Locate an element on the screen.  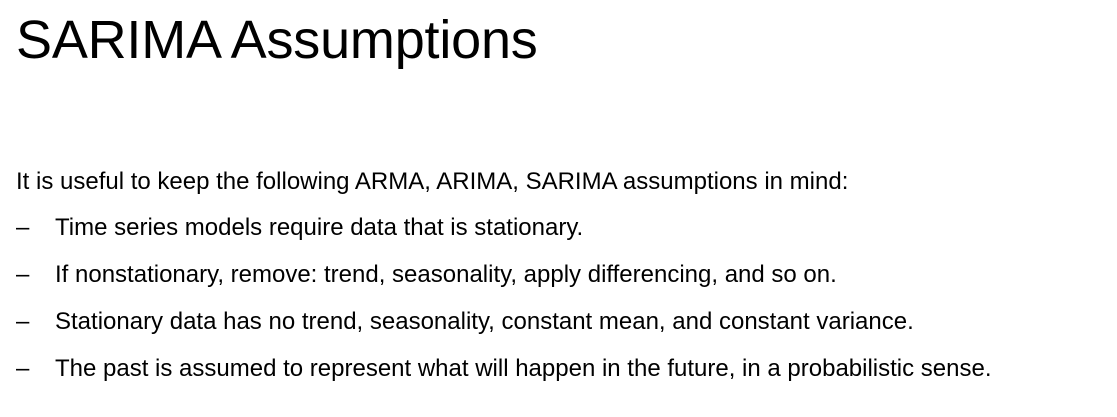
slide-title: SARIMA Assumptions is located at coordinates (277, 40).